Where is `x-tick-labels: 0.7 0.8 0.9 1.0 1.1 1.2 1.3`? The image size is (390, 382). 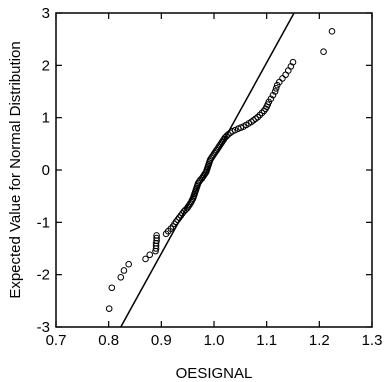
x-tick-labels: 0.7 0.8 0.9 1.0 1.1 1.2 1.3 is located at coordinates (214, 340).